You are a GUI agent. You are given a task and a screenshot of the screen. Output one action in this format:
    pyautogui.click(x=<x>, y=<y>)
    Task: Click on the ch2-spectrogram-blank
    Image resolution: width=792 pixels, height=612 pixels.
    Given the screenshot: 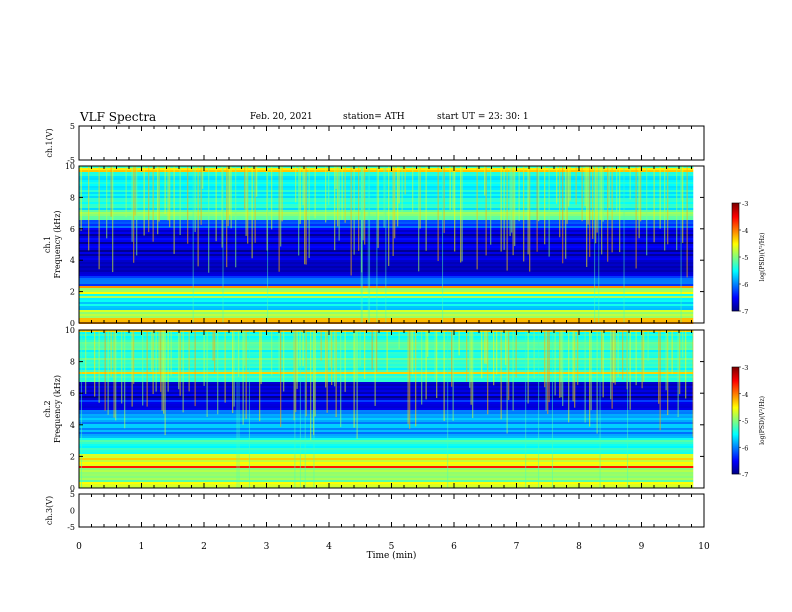 What is the action you would take?
    pyautogui.click(x=698, y=409)
    